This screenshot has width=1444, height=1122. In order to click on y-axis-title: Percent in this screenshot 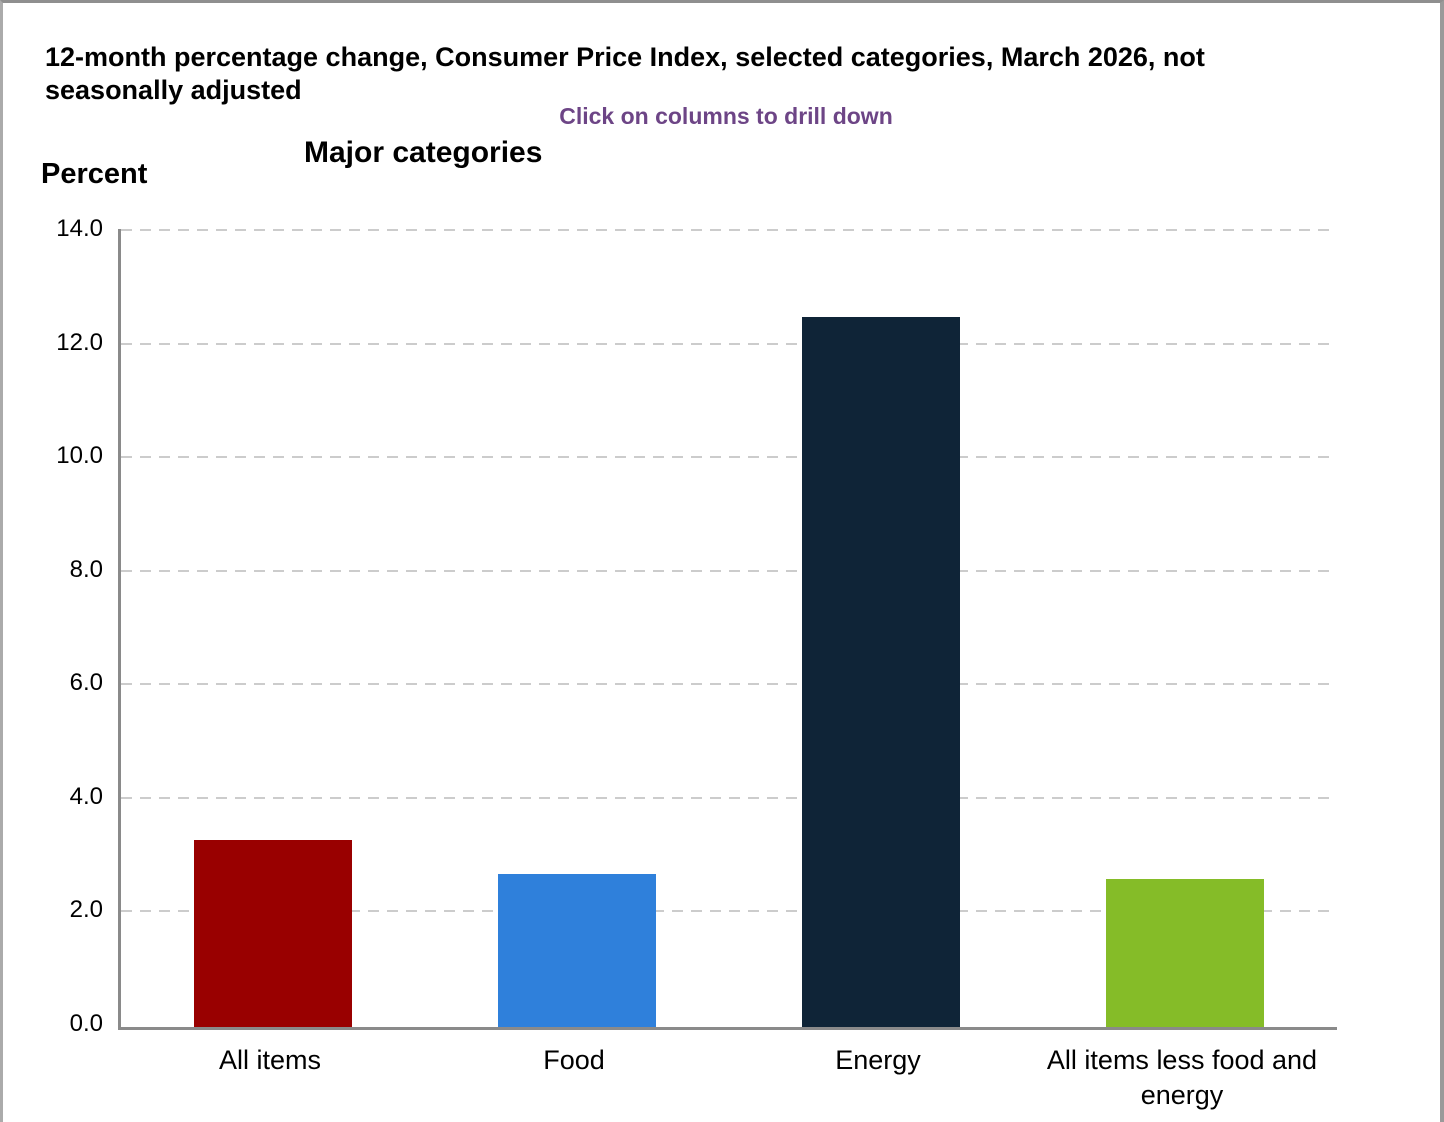, I will do `click(94, 174)`.